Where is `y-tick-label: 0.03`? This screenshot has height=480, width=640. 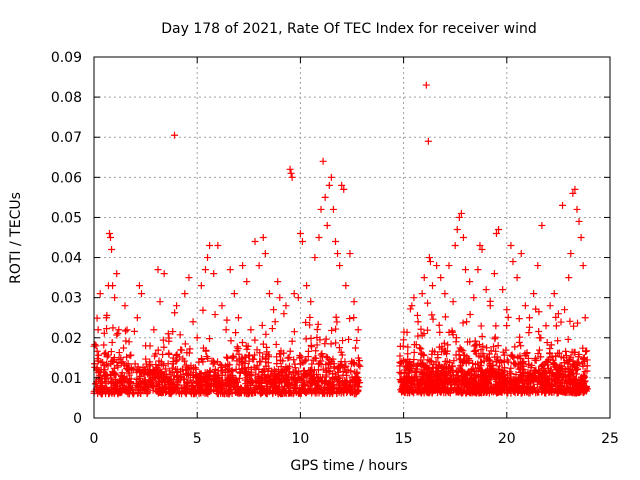
y-tick-label: 0.03 is located at coordinates (66, 299).